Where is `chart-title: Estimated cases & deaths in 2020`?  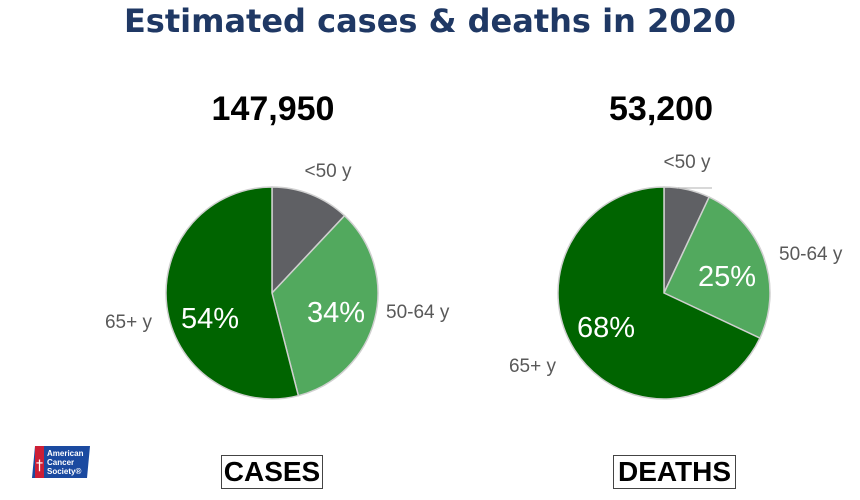
chart-title: Estimated cases & deaths in 2020 is located at coordinates (430, 21).